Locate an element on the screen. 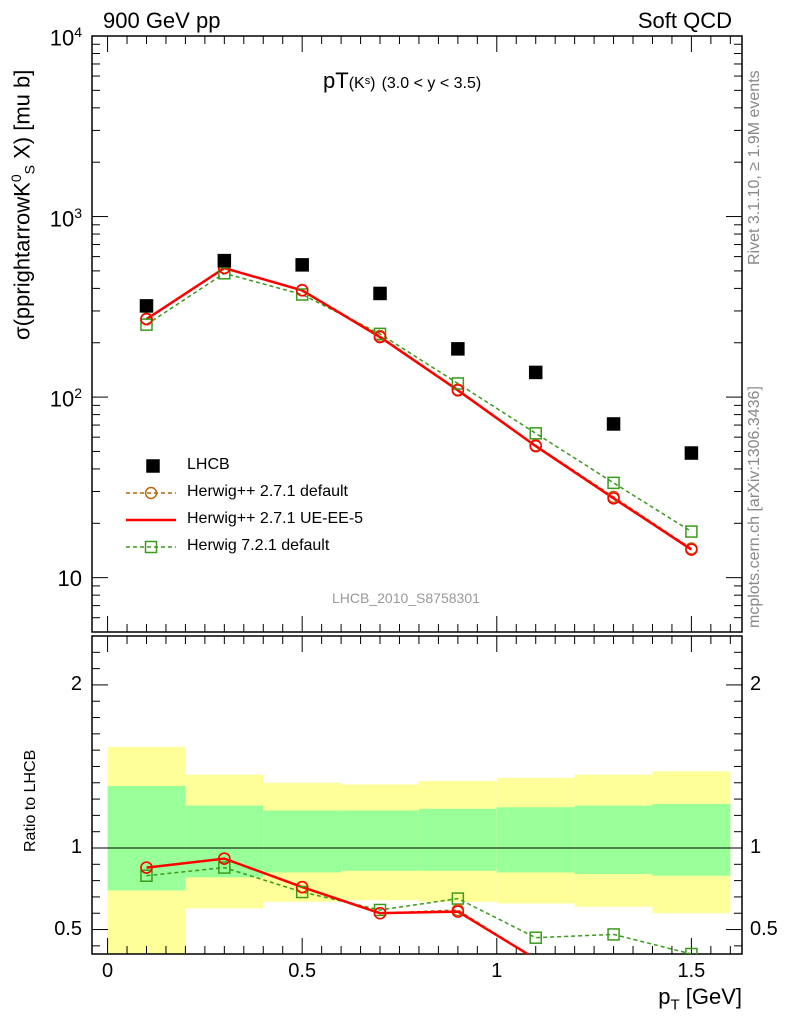 The image size is (786, 1024). legend-marker-lhcb is located at coordinates (153, 466).